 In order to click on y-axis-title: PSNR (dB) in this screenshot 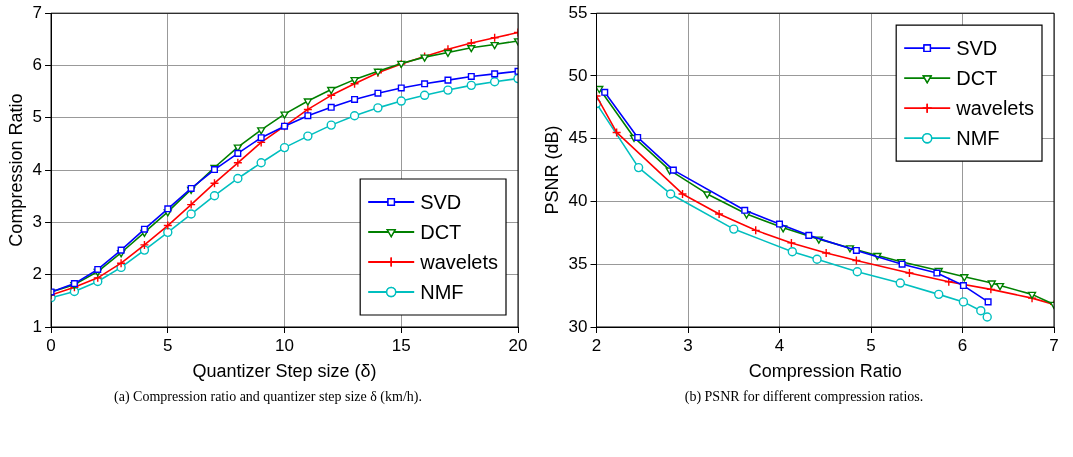, I will do `click(551, 170)`.